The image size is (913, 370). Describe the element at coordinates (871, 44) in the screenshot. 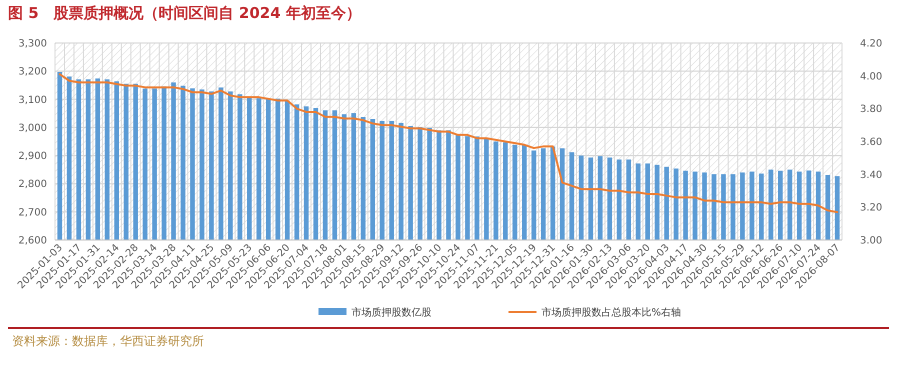

I see `y2-tick-label: 4.20` at that location.